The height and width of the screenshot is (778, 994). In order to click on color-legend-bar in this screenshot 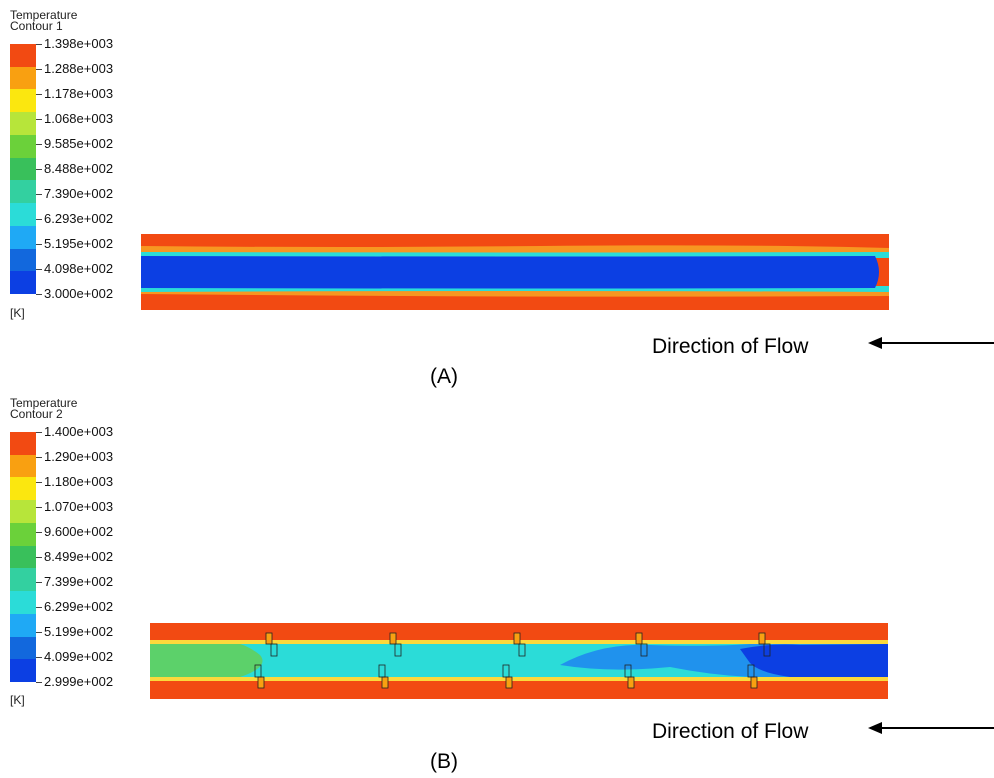, I will do `click(23, 169)`.